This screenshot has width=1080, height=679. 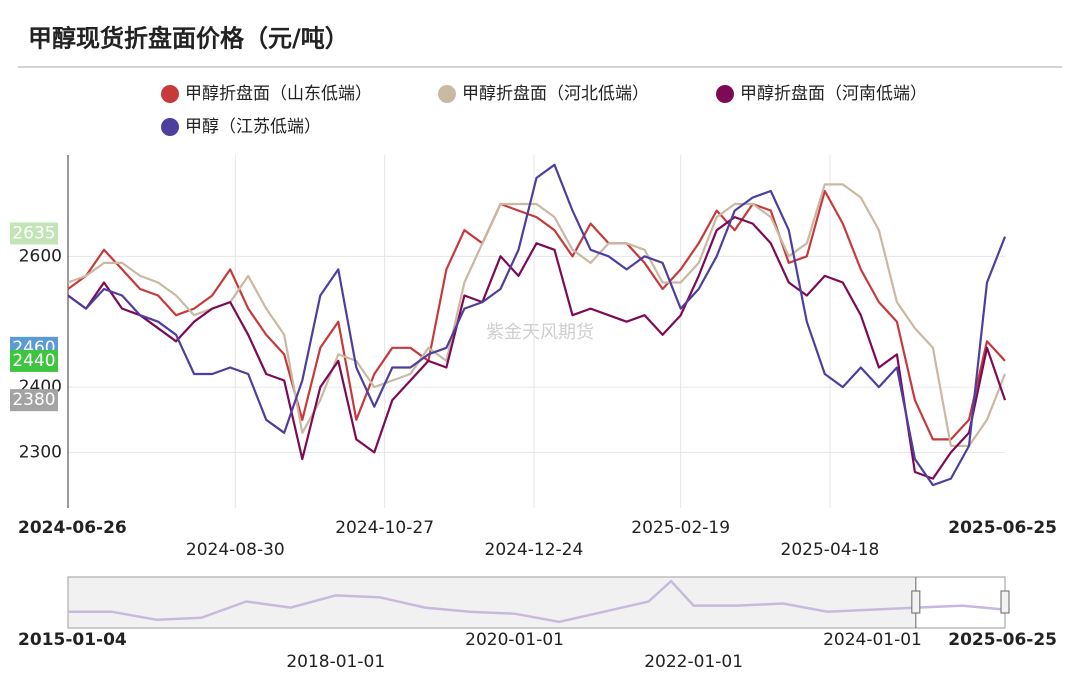 I want to click on value-badge-label: 2635, so click(x=33, y=233).